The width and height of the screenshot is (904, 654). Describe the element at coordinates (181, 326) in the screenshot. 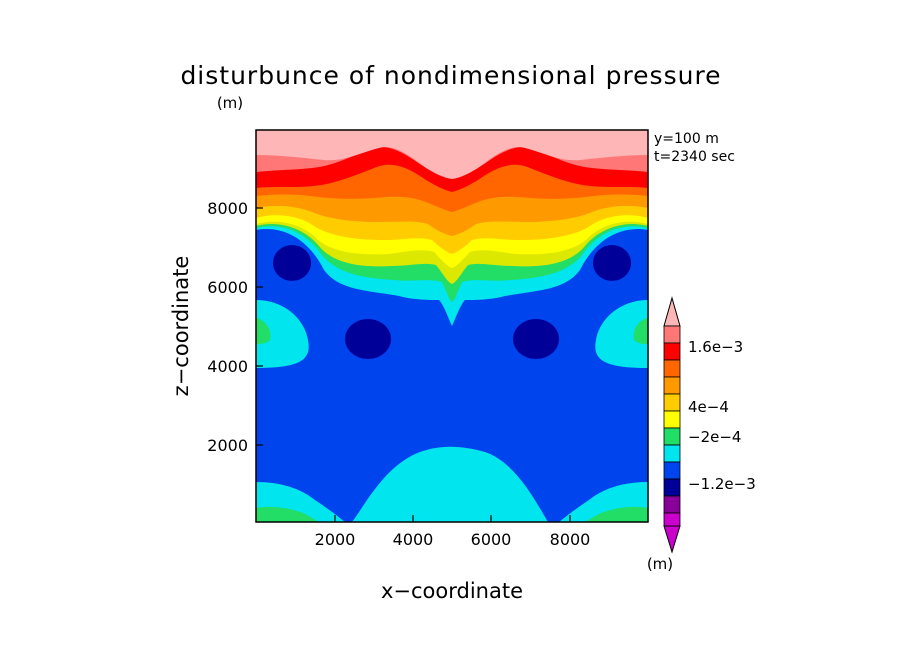

I see `y-axis-label: z−coordinate` at that location.